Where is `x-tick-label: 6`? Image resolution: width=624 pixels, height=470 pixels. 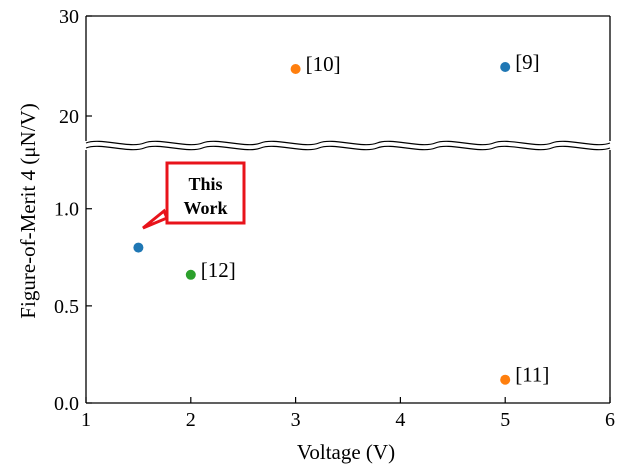 x-tick-label: 6 is located at coordinates (610, 420).